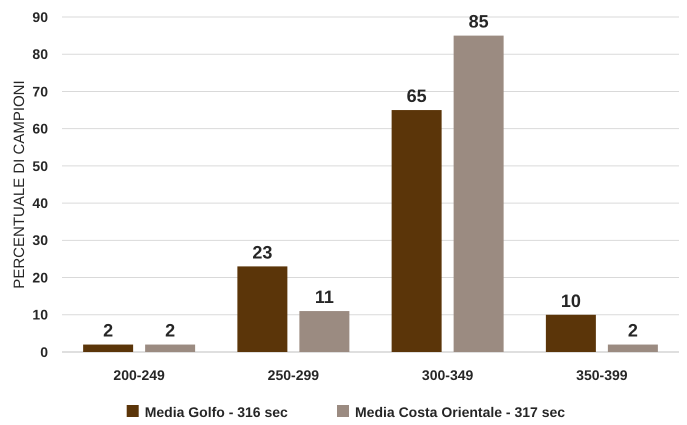 The width and height of the screenshot is (687, 425). What do you see at coordinates (416, 96) in the screenshot?
I see `data-label: 65` at bounding box center [416, 96].